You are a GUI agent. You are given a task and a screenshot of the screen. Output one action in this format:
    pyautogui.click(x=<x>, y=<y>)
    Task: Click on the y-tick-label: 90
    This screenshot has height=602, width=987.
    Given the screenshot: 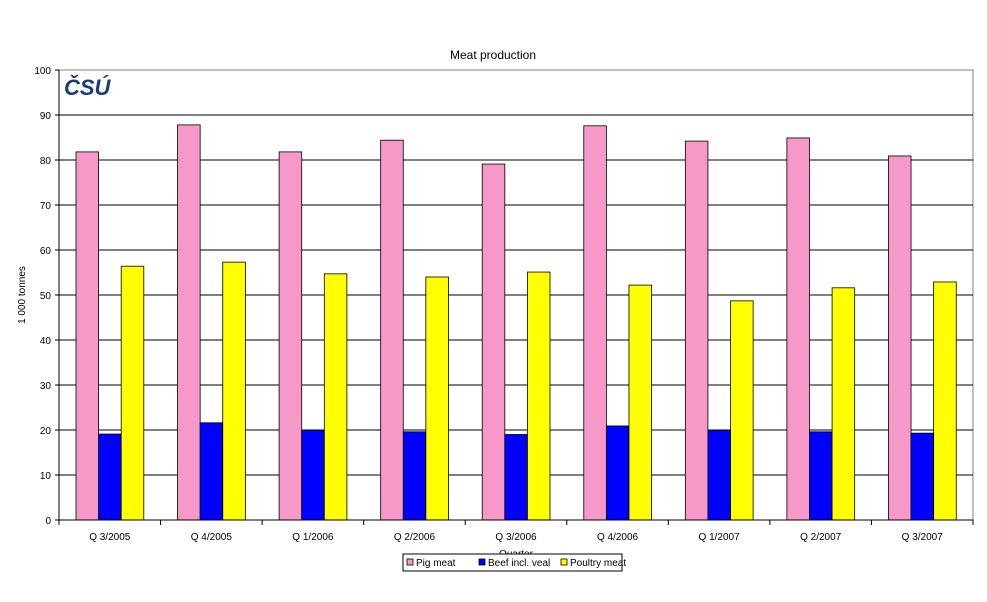 What is the action you would take?
    pyautogui.click(x=46, y=116)
    